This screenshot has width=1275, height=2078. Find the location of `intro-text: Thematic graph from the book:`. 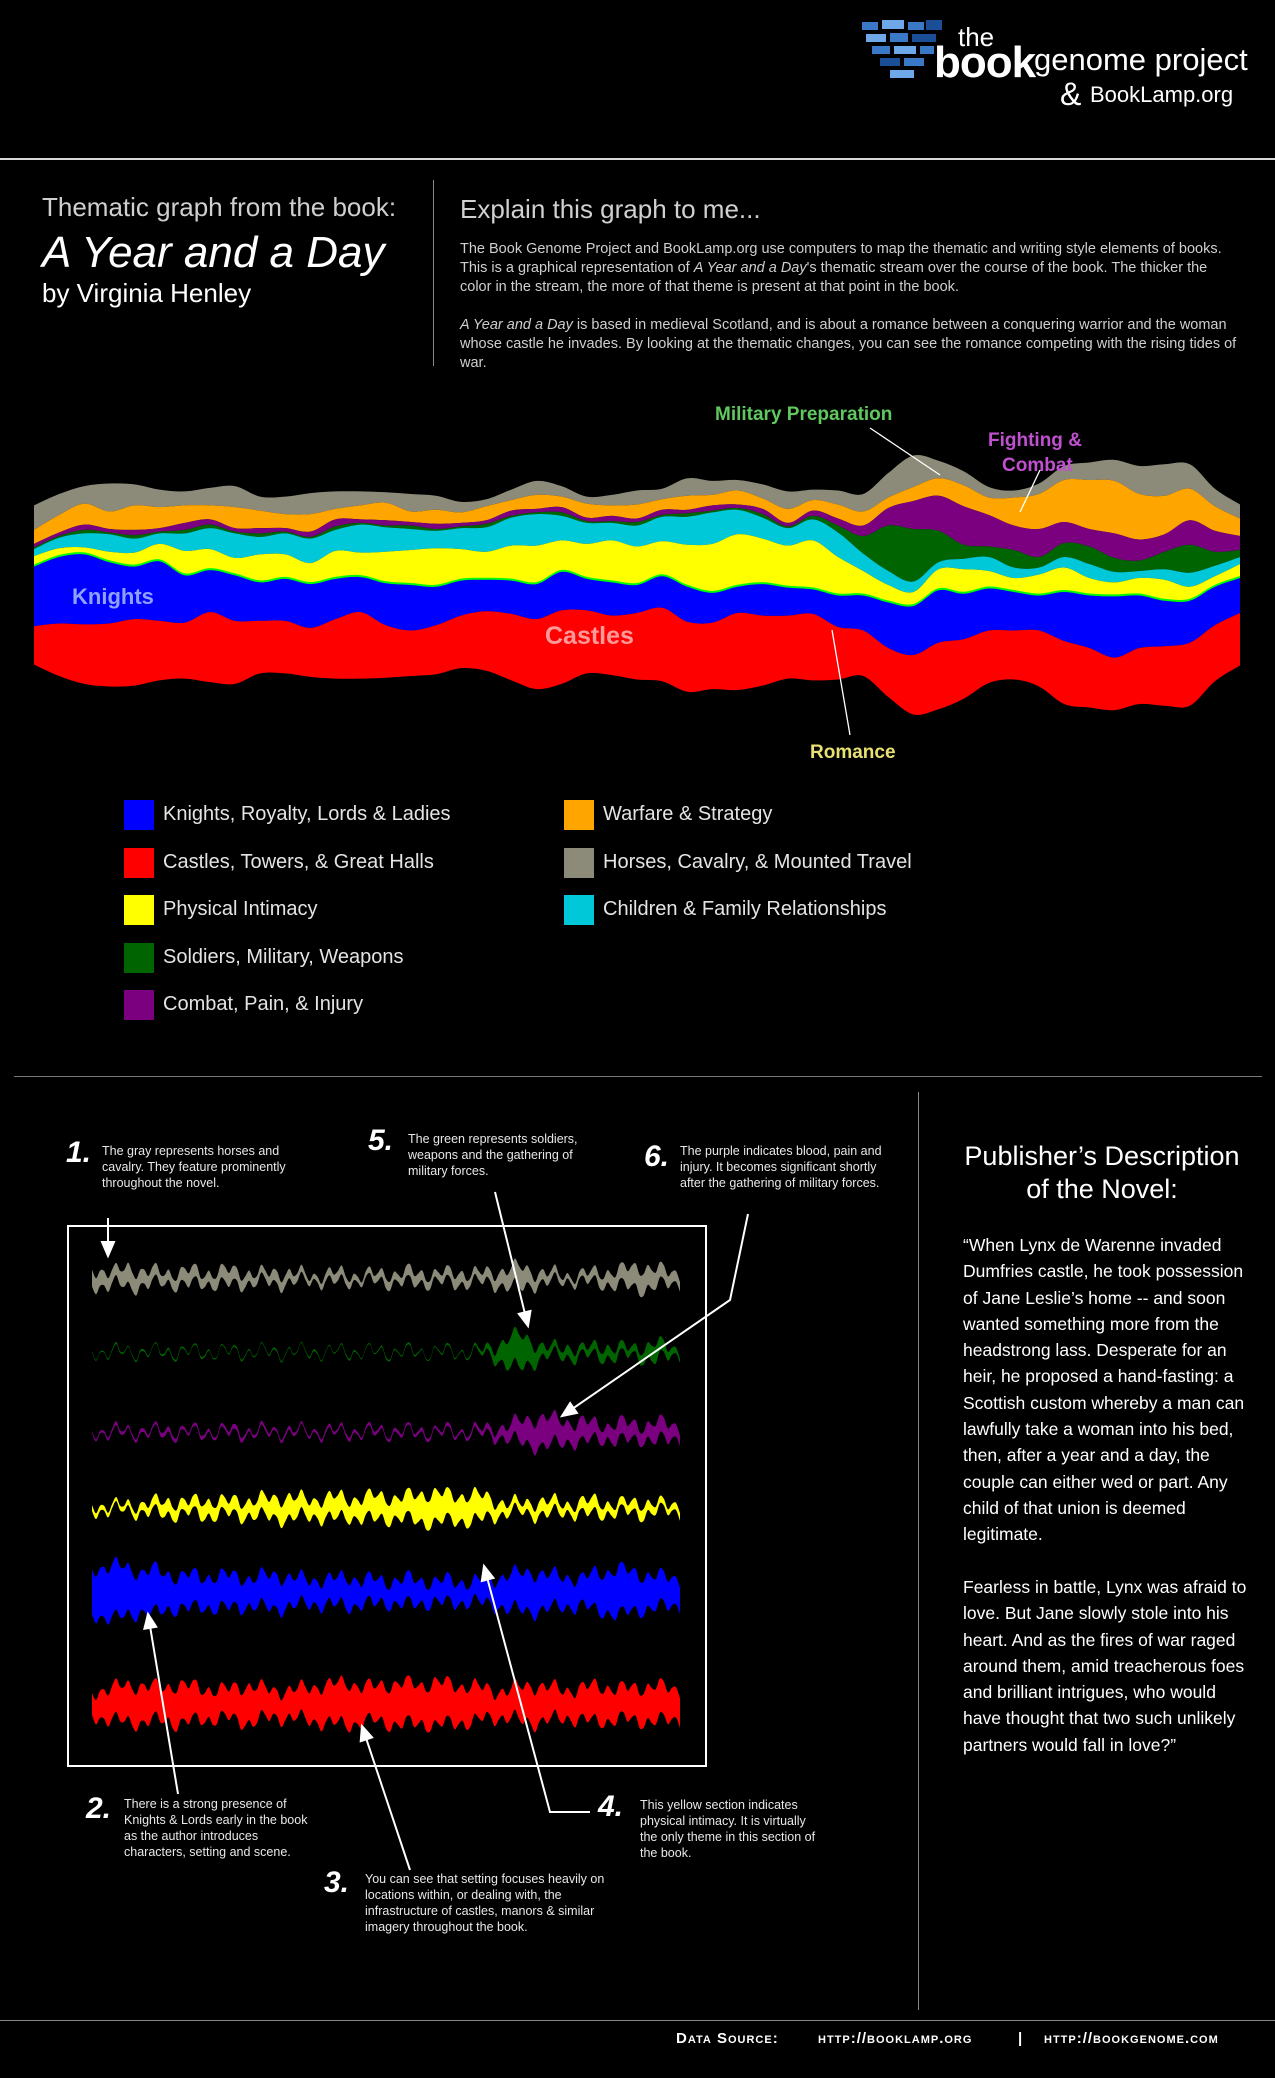

intro-text: Thematic graph from the book: is located at coordinates (219, 207).